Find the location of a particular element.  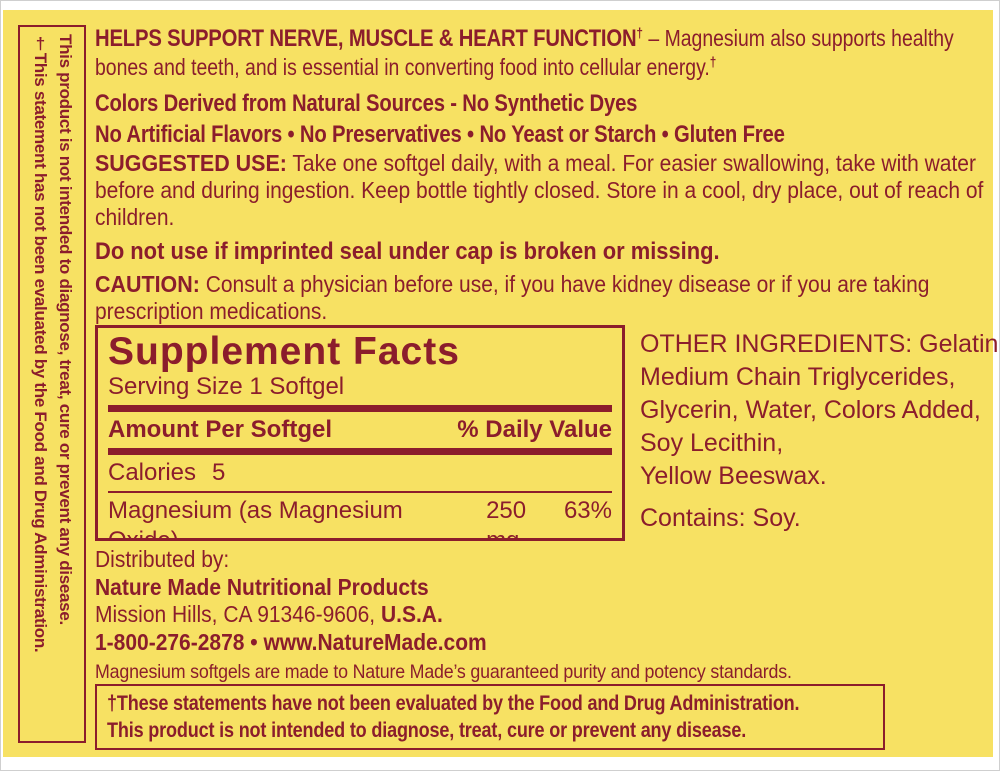

phone-and-website: 1-800-276-2878 • www.NatureMade.com is located at coordinates (291, 641).